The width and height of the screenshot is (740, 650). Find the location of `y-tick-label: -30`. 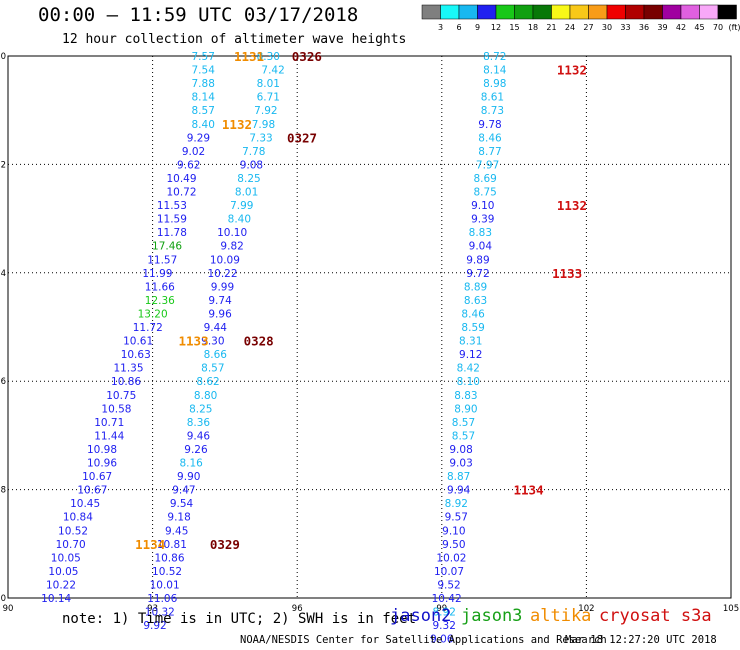

y-tick-label: -30 is located at coordinates (3, 599).